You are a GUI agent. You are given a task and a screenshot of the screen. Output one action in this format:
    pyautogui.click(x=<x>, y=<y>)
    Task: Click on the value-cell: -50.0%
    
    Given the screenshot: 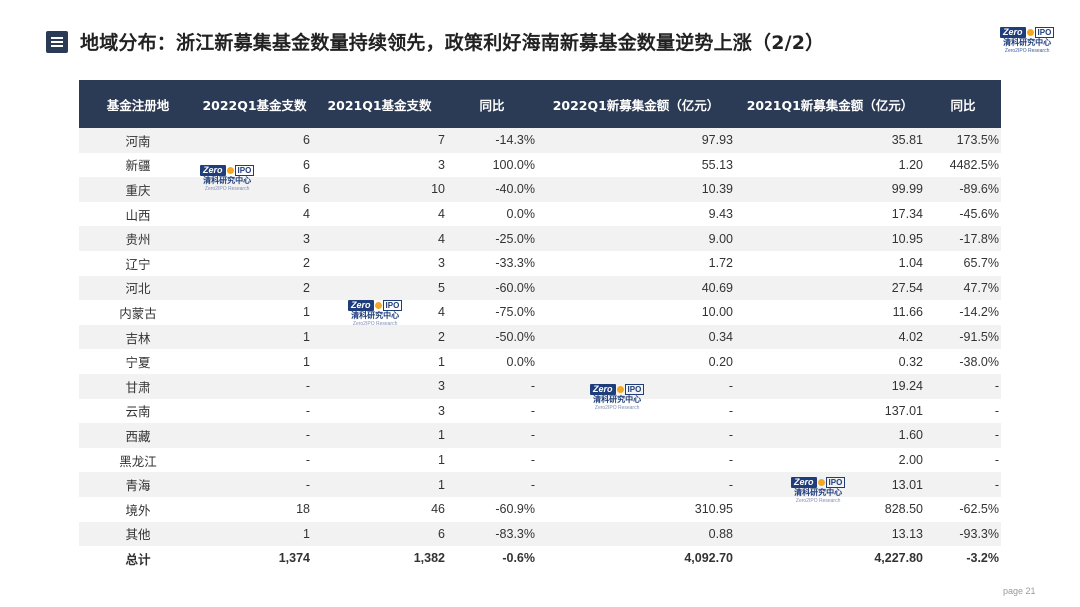 What is the action you would take?
    pyautogui.click(x=492, y=337)
    